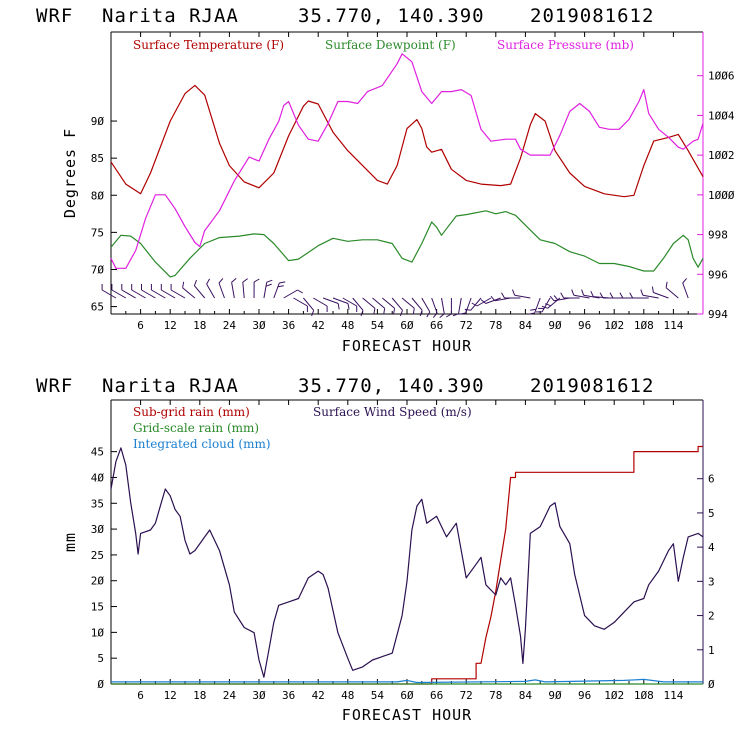  I want to click on y2-tick-label: 994, so click(718, 314).